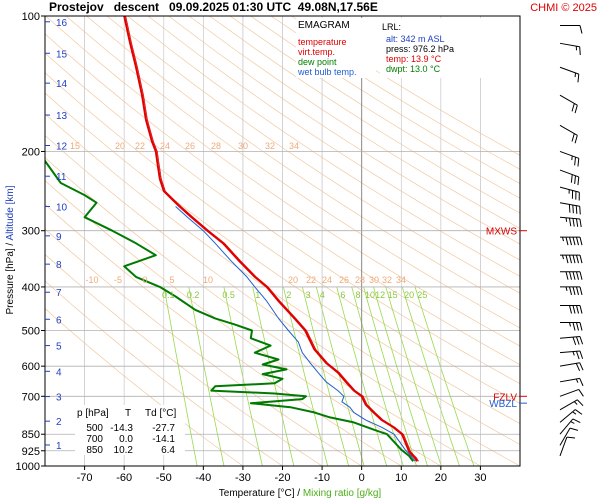  What do you see at coordinates (144, 280) in the screenshot?
I see `dry-adiabat-label: 0` at bounding box center [144, 280].